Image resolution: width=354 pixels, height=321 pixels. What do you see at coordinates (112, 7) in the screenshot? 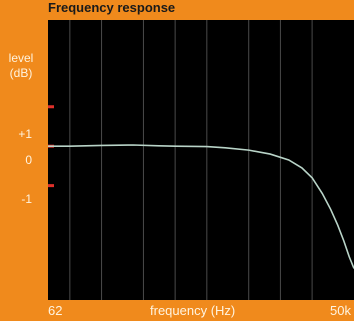
I see `chart-title: Frequency response` at bounding box center [112, 7].